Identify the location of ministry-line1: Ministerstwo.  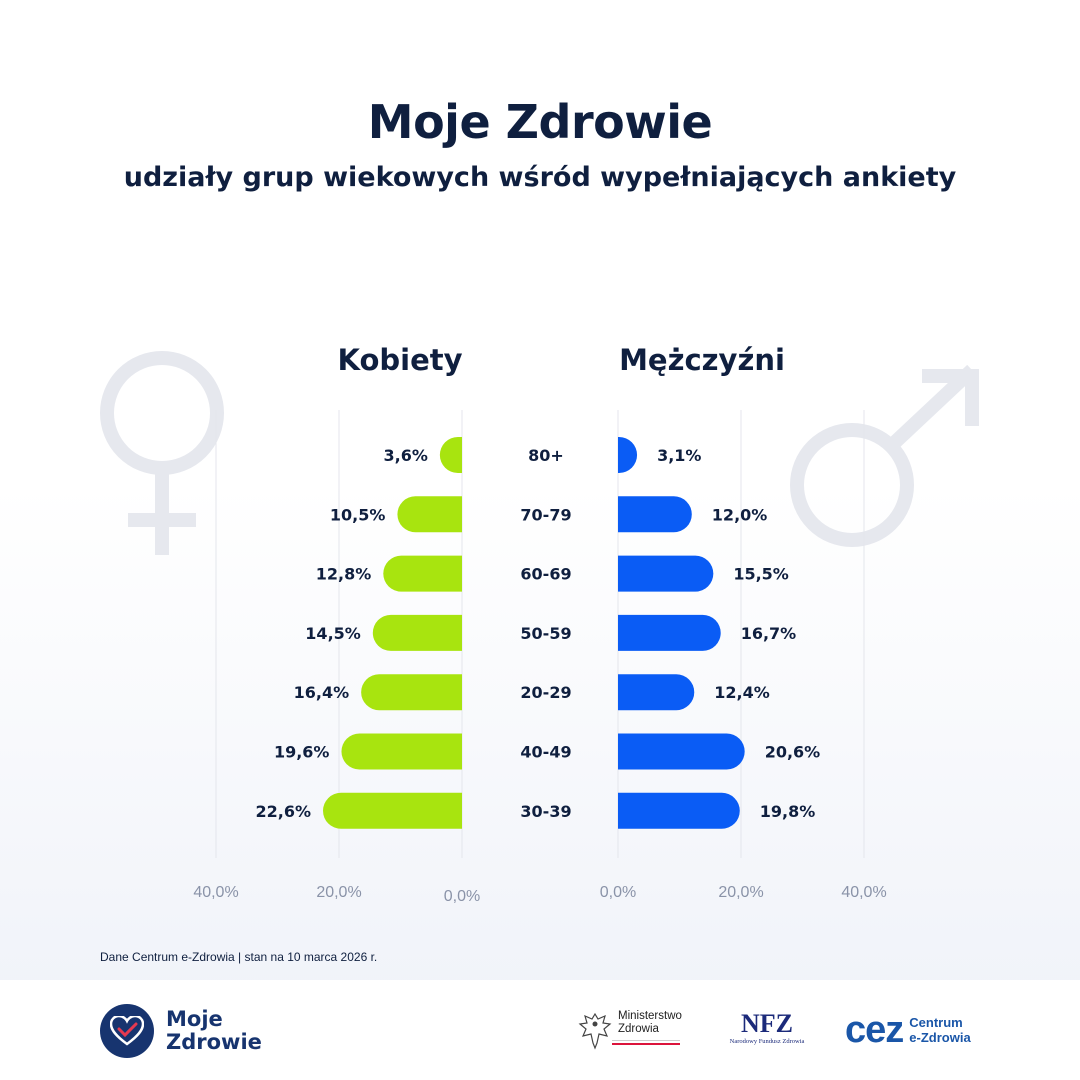
(650, 1016).